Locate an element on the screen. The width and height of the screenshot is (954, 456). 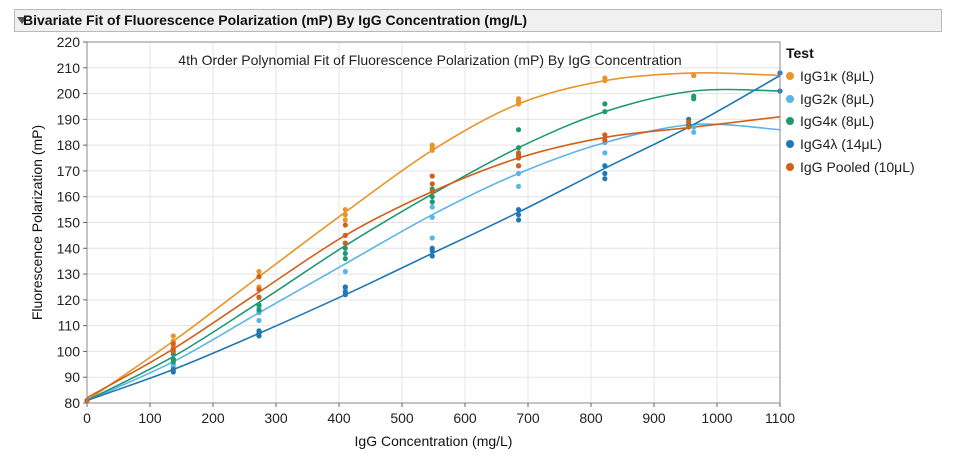
disclosure-triangle-icon is located at coordinates (22, 20).